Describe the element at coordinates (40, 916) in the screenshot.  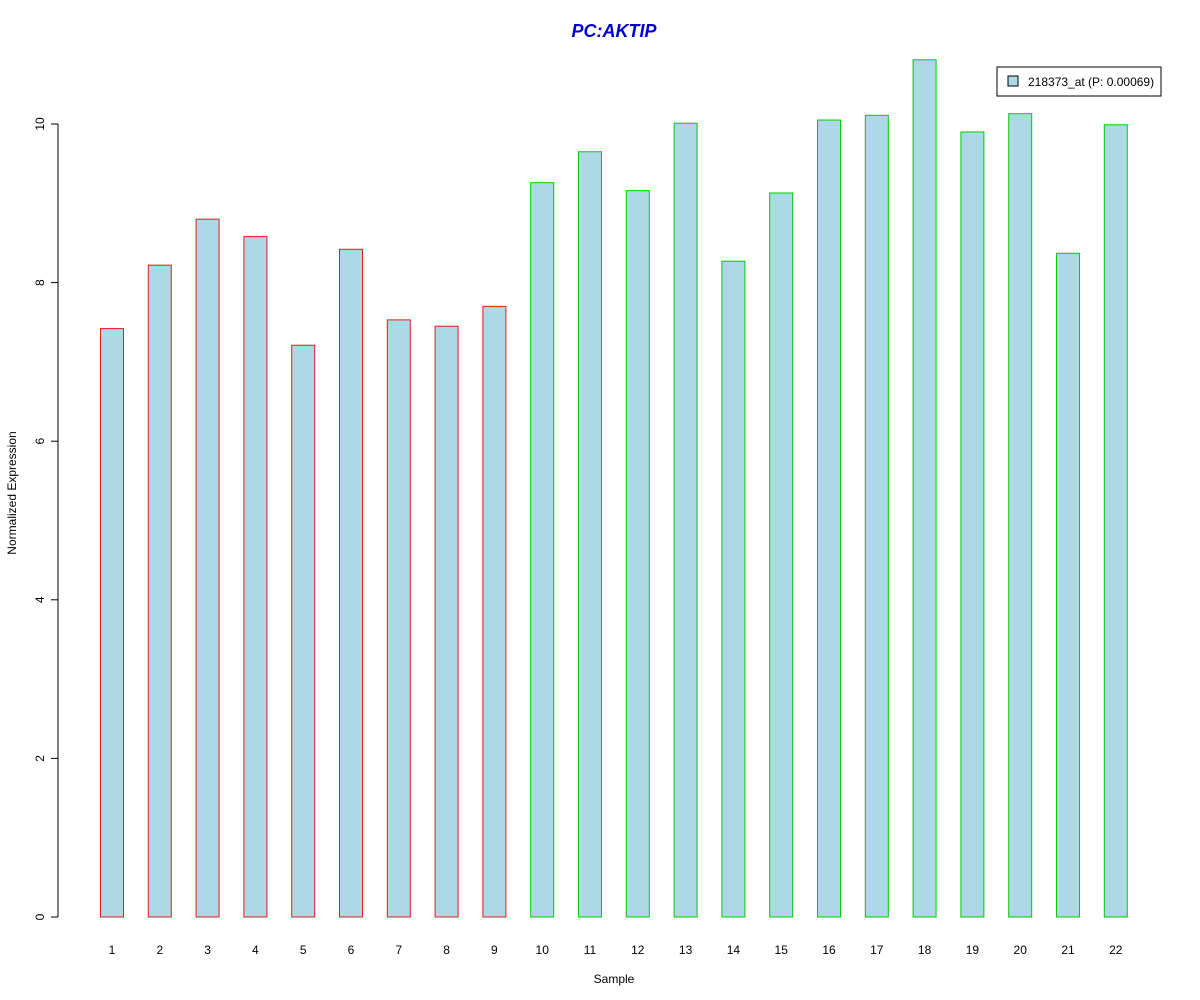
I see `y-tick-label: 0` at that location.